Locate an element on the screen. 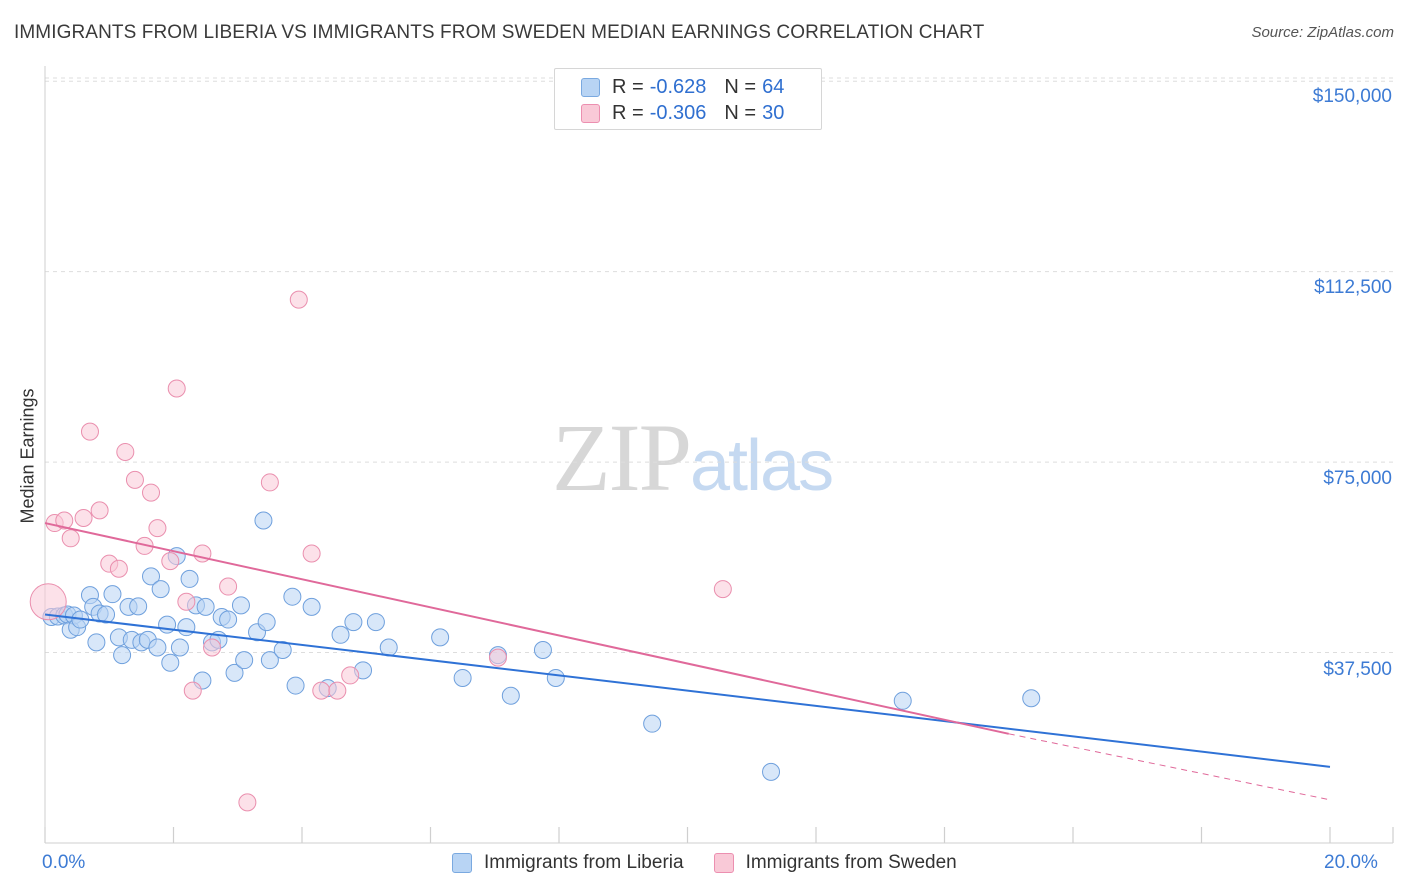 The image size is (1406, 892). y-axis-title: Median Earnings is located at coordinates (27, 456).